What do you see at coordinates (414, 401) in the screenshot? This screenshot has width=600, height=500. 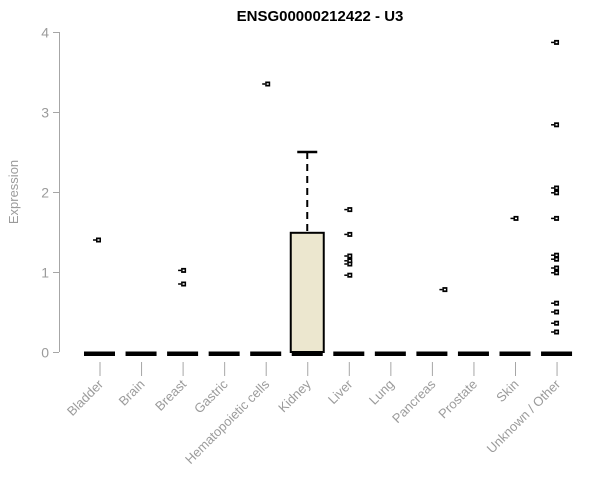 I see `x-tick-label: Pancreas` at bounding box center [414, 401].